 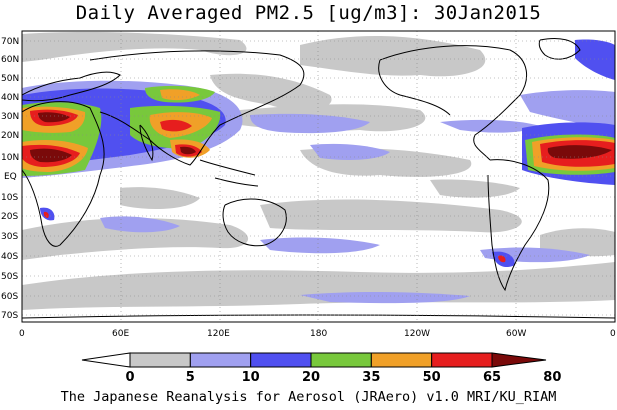 I want to click on colorbar-label: 0, so click(x=129, y=377).